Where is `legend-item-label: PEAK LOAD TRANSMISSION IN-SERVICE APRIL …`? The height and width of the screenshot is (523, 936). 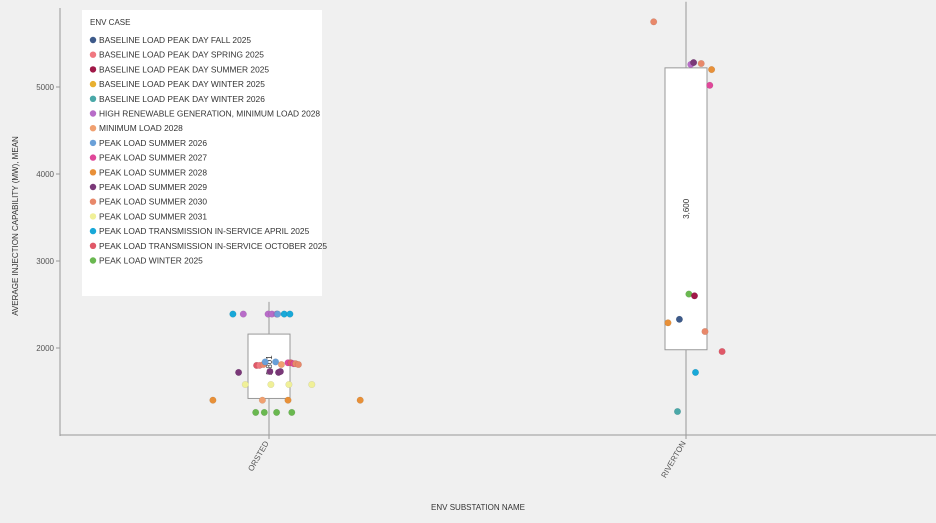 legend-item-label: PEAK LOAD TRANSMISSION IN-SERVICE APRIL … is located at coordinates (204, 231).